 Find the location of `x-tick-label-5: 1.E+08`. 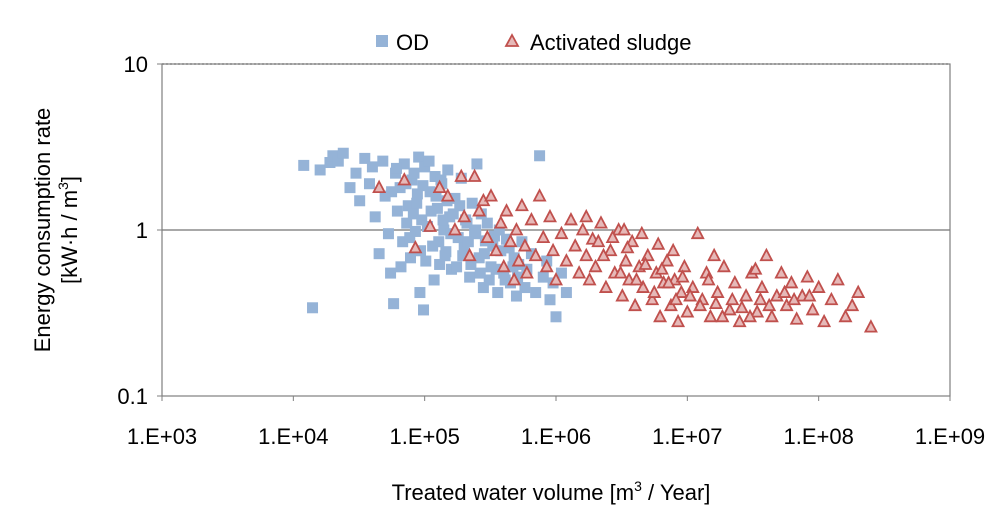

x-tick-label-5: 1.E+08 is located at coordinates (818, 436).